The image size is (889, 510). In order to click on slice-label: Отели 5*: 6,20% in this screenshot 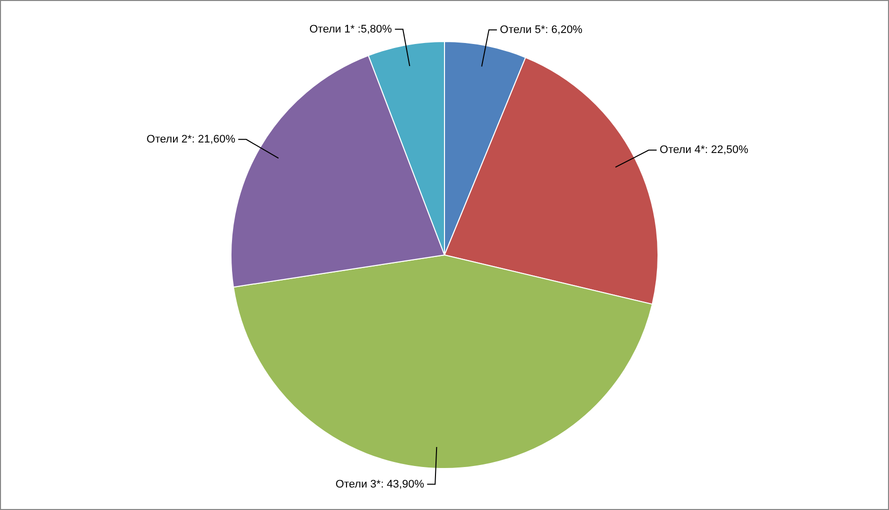, I will do `click(541, 30)`.